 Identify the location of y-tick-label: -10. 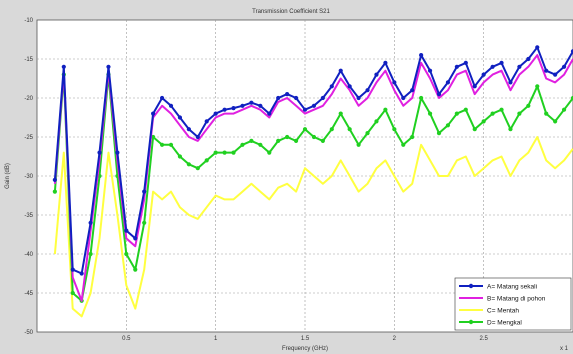
(28, 21).